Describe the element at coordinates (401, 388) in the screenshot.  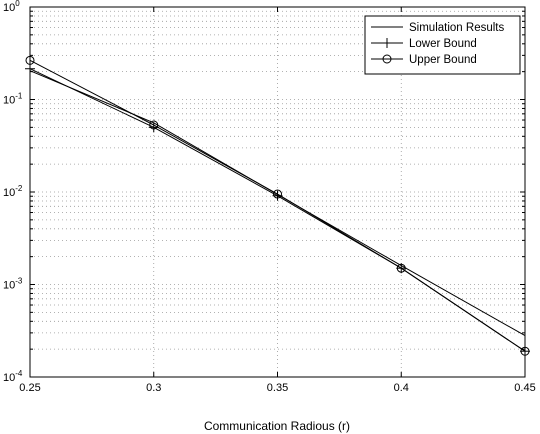
I see `x-tick-label: 0.4` at that location.